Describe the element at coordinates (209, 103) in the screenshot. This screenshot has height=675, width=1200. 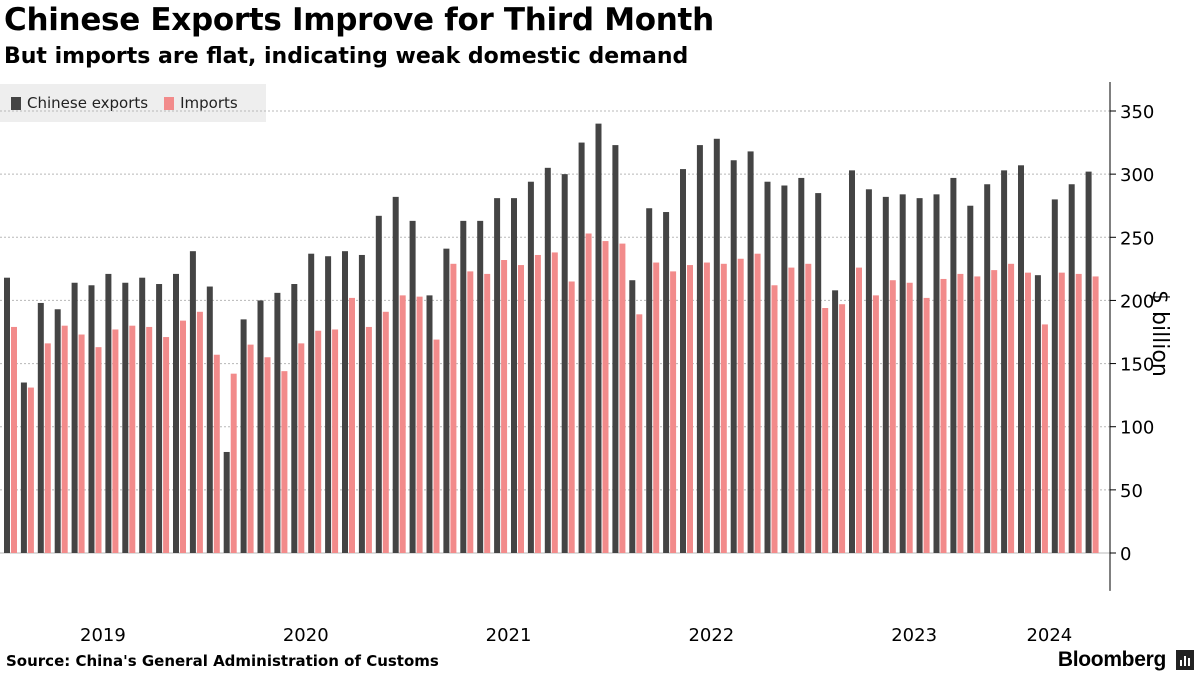
I see `legend-label-imports: Imports` at that location.